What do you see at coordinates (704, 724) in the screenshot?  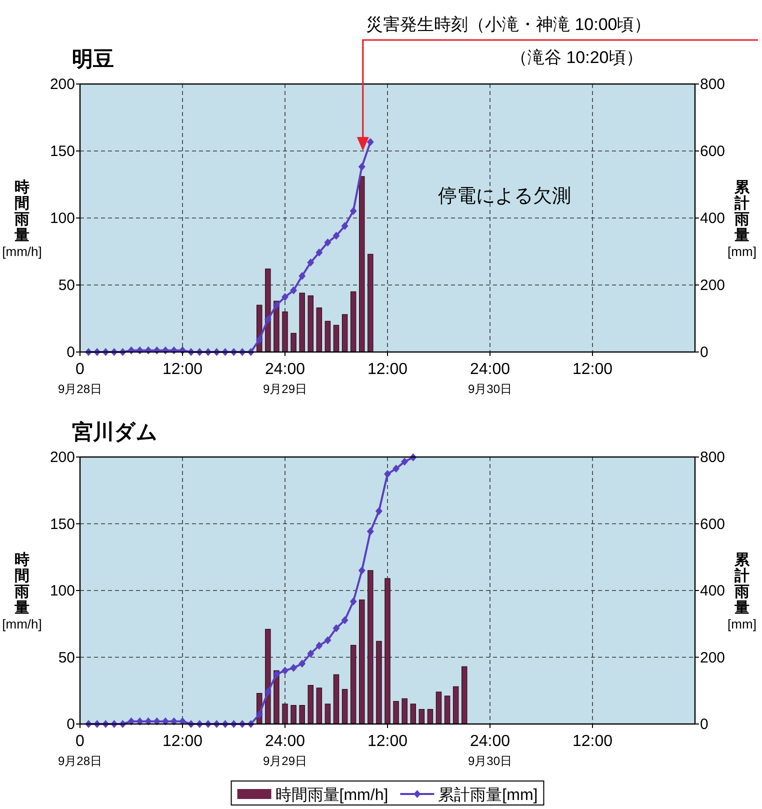 I see `y2-tick-label: 0` at bounding box center [704, 724].